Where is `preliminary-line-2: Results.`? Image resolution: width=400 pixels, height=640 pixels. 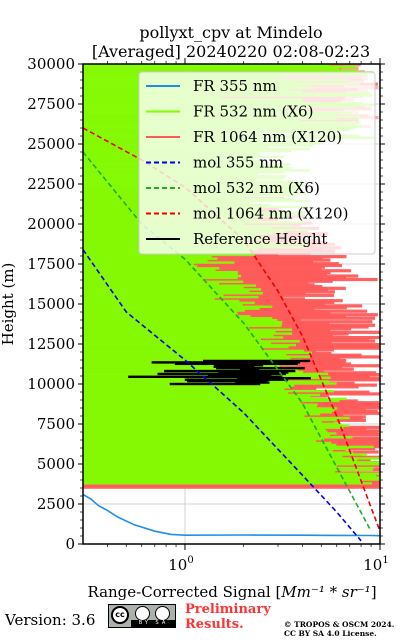
preliminary-line-2: Results. is located at coordinates (214, 624).